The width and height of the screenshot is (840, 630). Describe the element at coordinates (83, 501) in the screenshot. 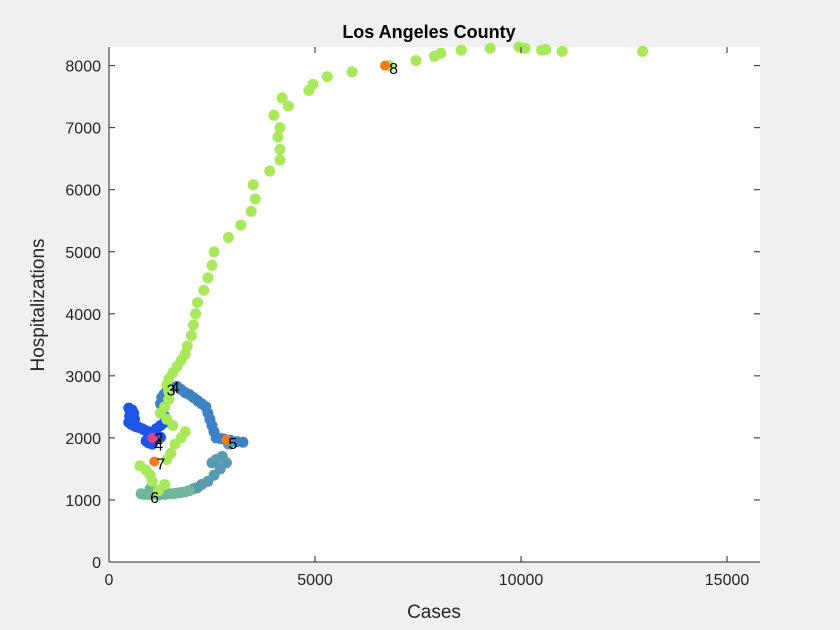

I see `y-tick-label: 1000` at that location.